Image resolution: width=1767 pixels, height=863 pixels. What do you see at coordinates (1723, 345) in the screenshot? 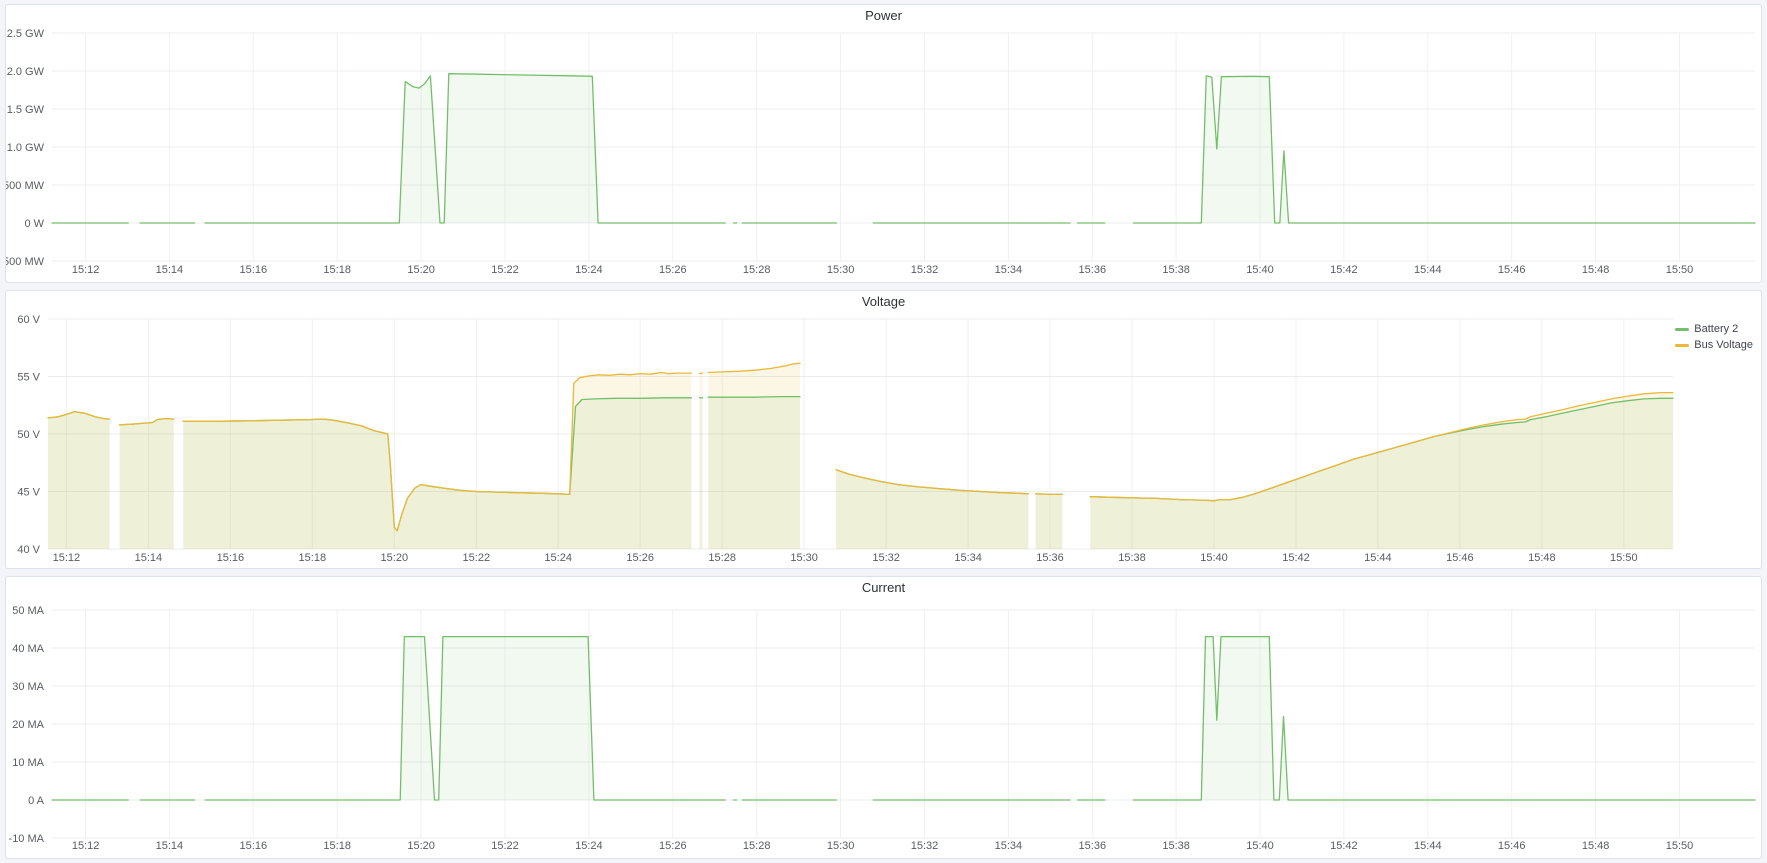
I see `legend-label-bus-voltage: Bus Voltage` at bounding box center [1723, 345].